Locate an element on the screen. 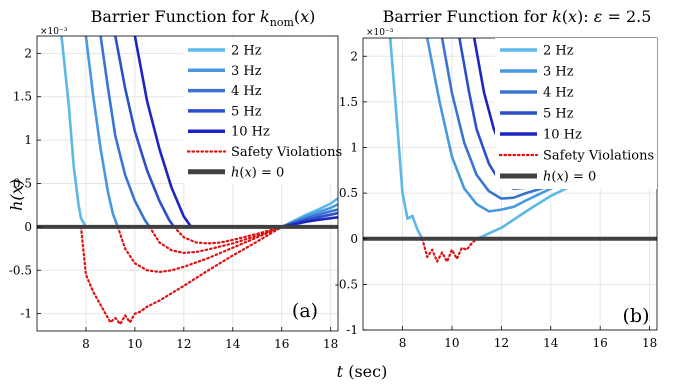  y-axis-label: h(x) is located at coordinates (16, 195).